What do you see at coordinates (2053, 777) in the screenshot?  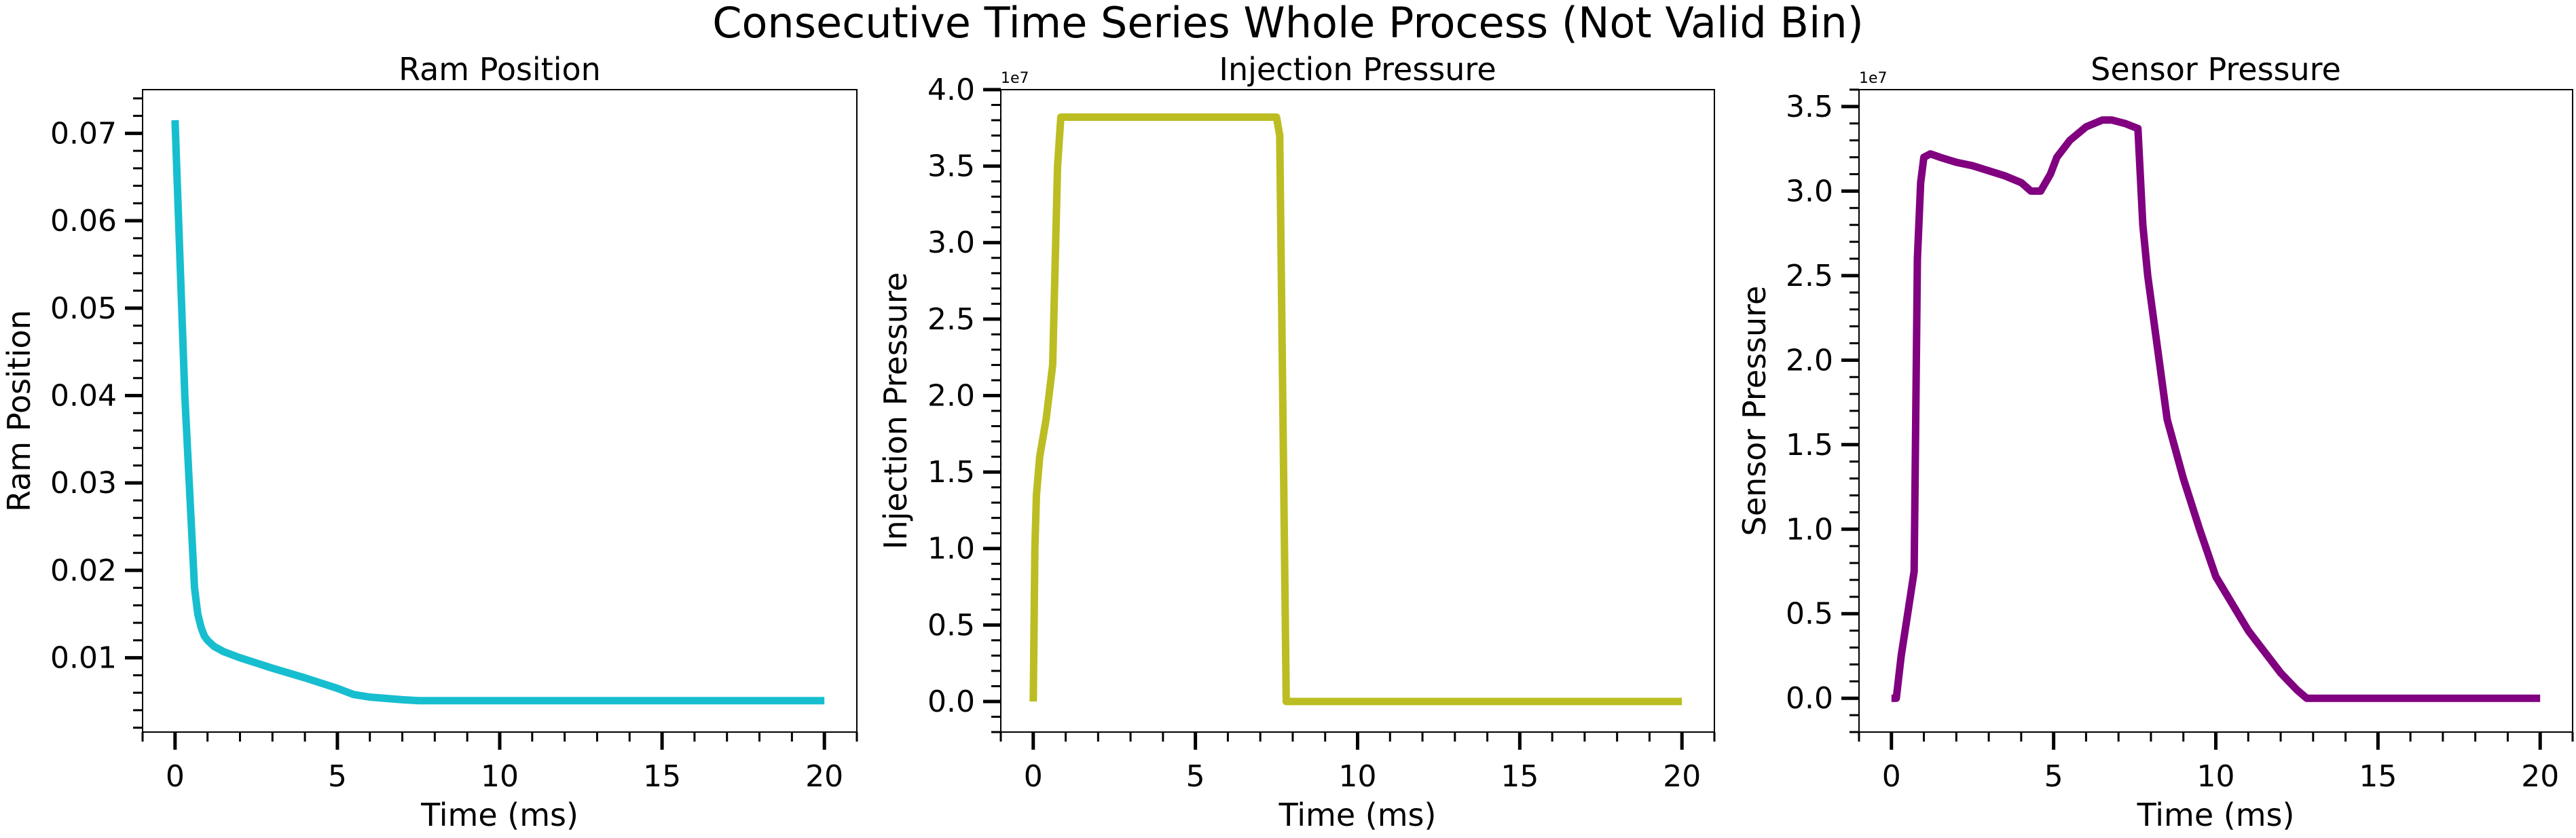 I see `sensor-pressure-x-tick-label: 5` at bounding box center [2053, 777].